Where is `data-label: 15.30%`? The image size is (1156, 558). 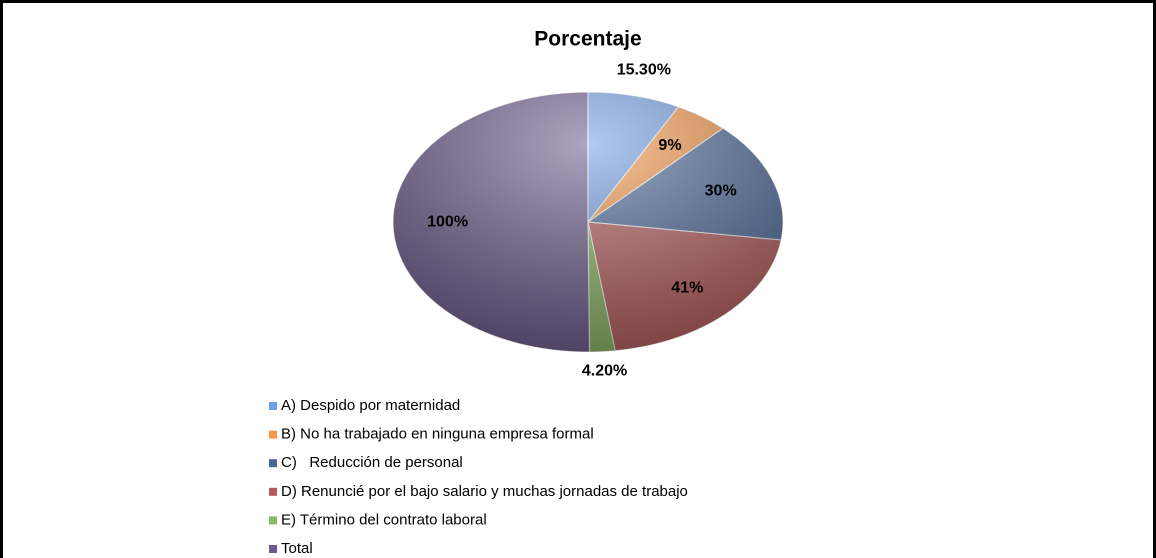 data-label: 15.30% is located at coordinates (644, 70).